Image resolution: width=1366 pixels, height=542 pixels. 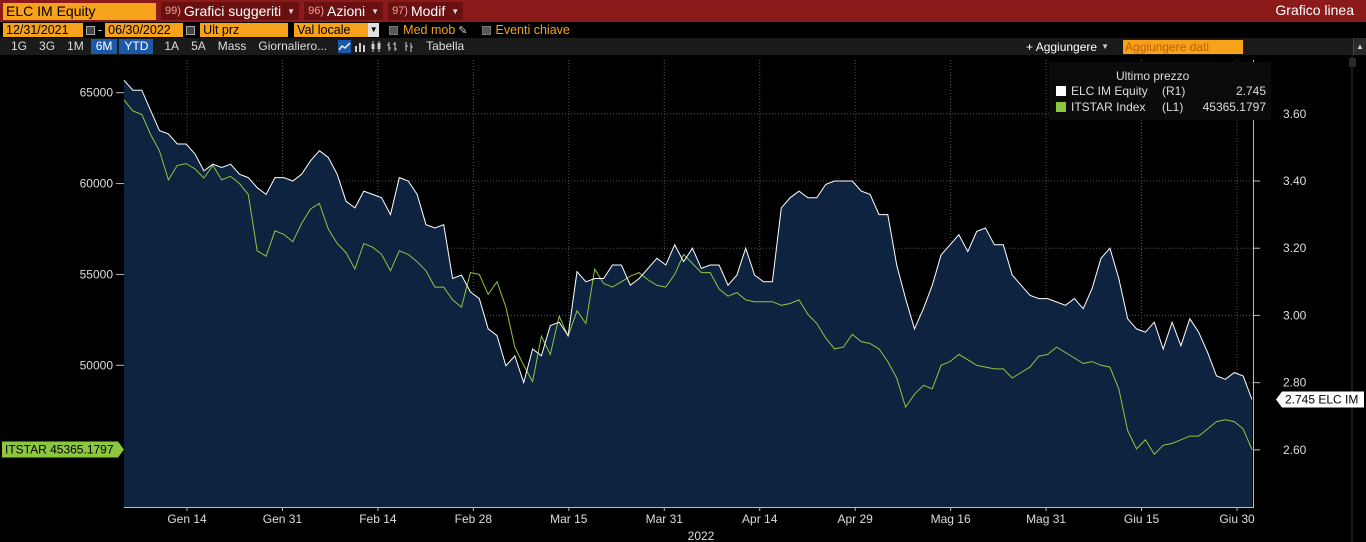 I want to click on menu-edit: 97) Modif ▼, so click(x=426, y=11).